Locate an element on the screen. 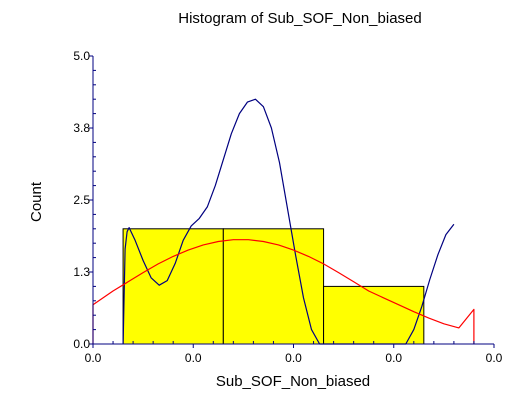 This screenshot has height=399, width=507. y-tick-label: 0.0 is located at coordinates (81, 344).